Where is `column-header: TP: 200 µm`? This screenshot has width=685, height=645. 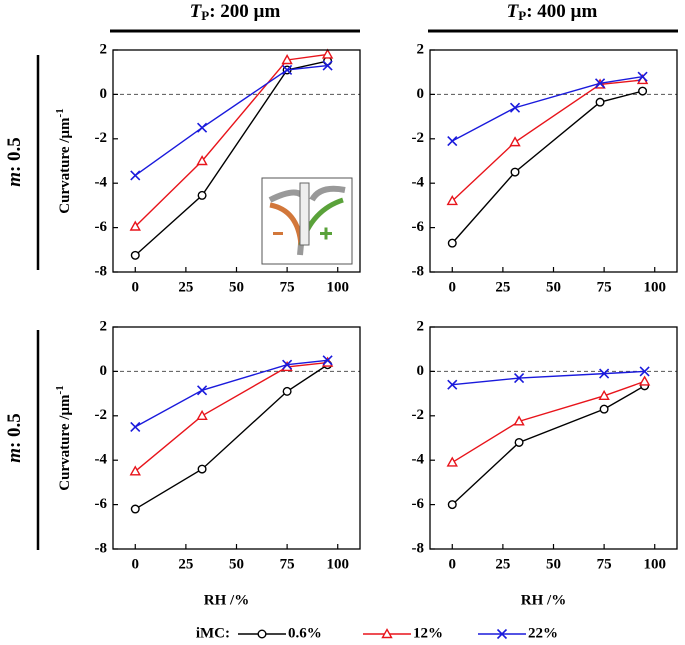
column-header: TP: 200 µm is located at coordinates (235, 12).